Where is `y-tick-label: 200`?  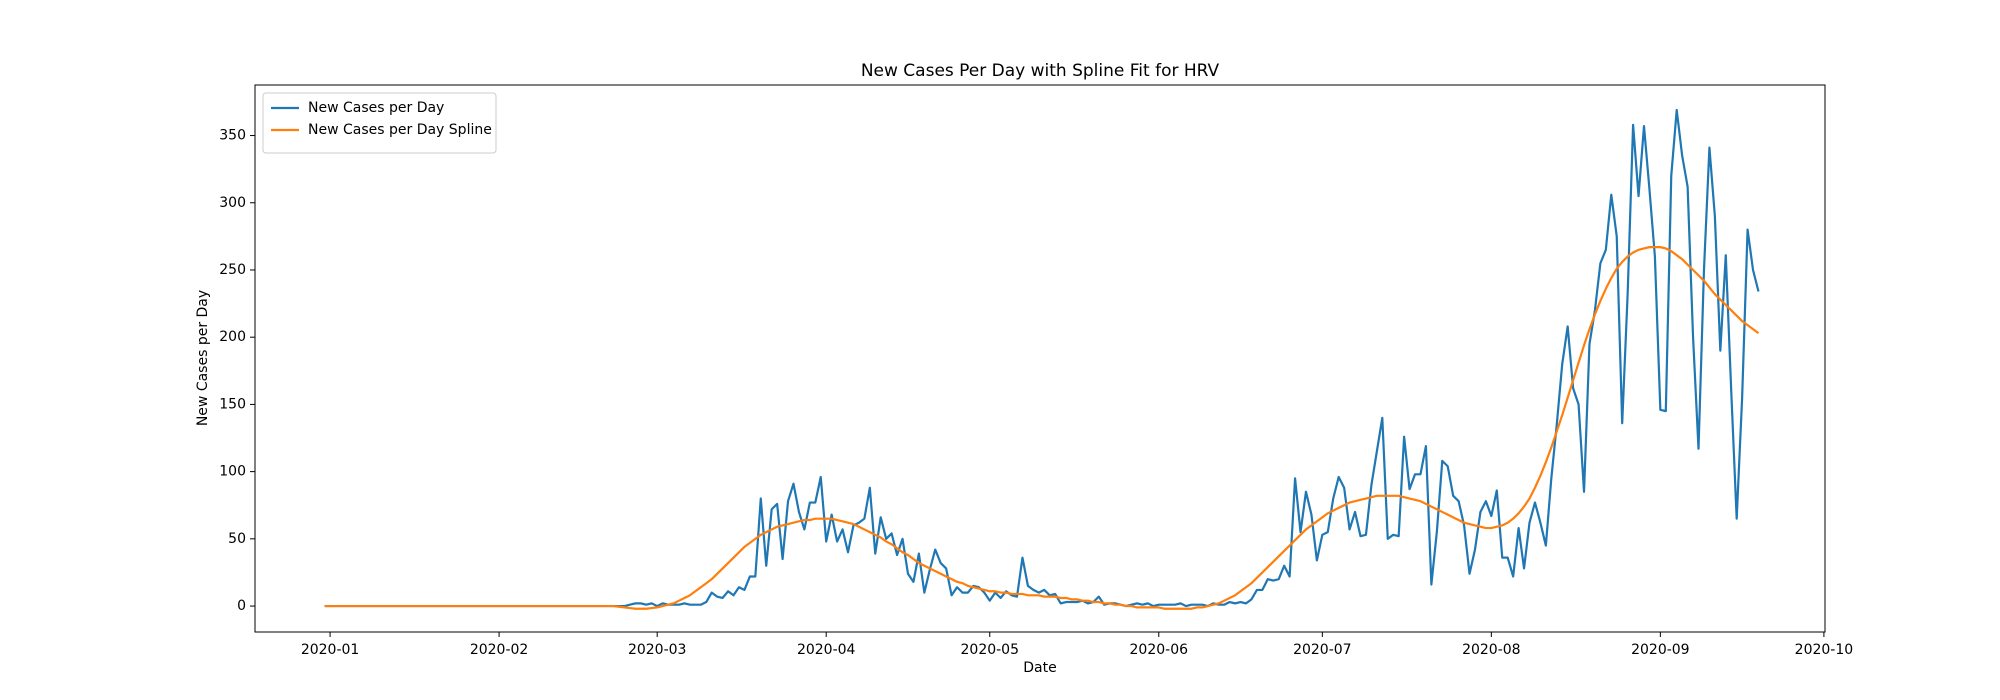 y-tick-label: 200 is located at coordinates (232, 337).